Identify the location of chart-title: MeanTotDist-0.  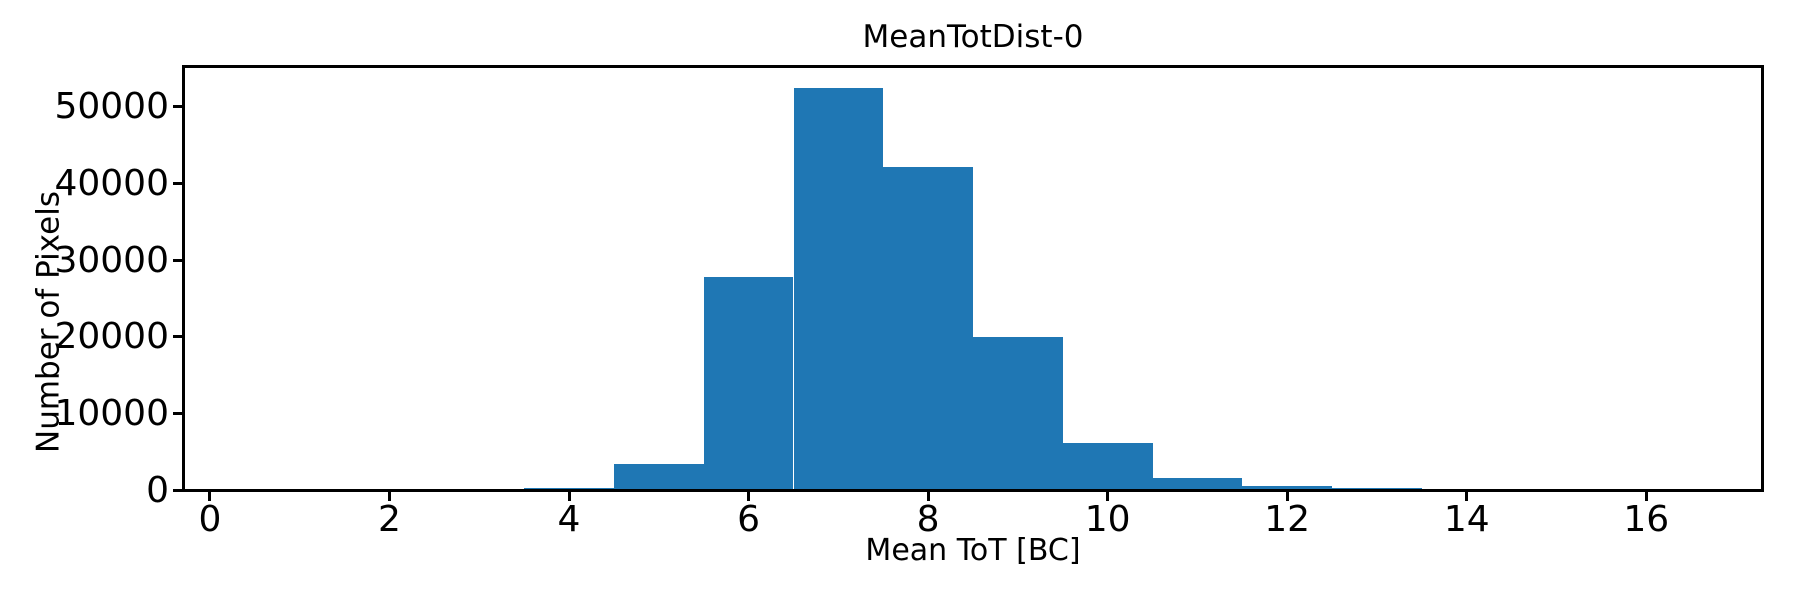
(973, 37).